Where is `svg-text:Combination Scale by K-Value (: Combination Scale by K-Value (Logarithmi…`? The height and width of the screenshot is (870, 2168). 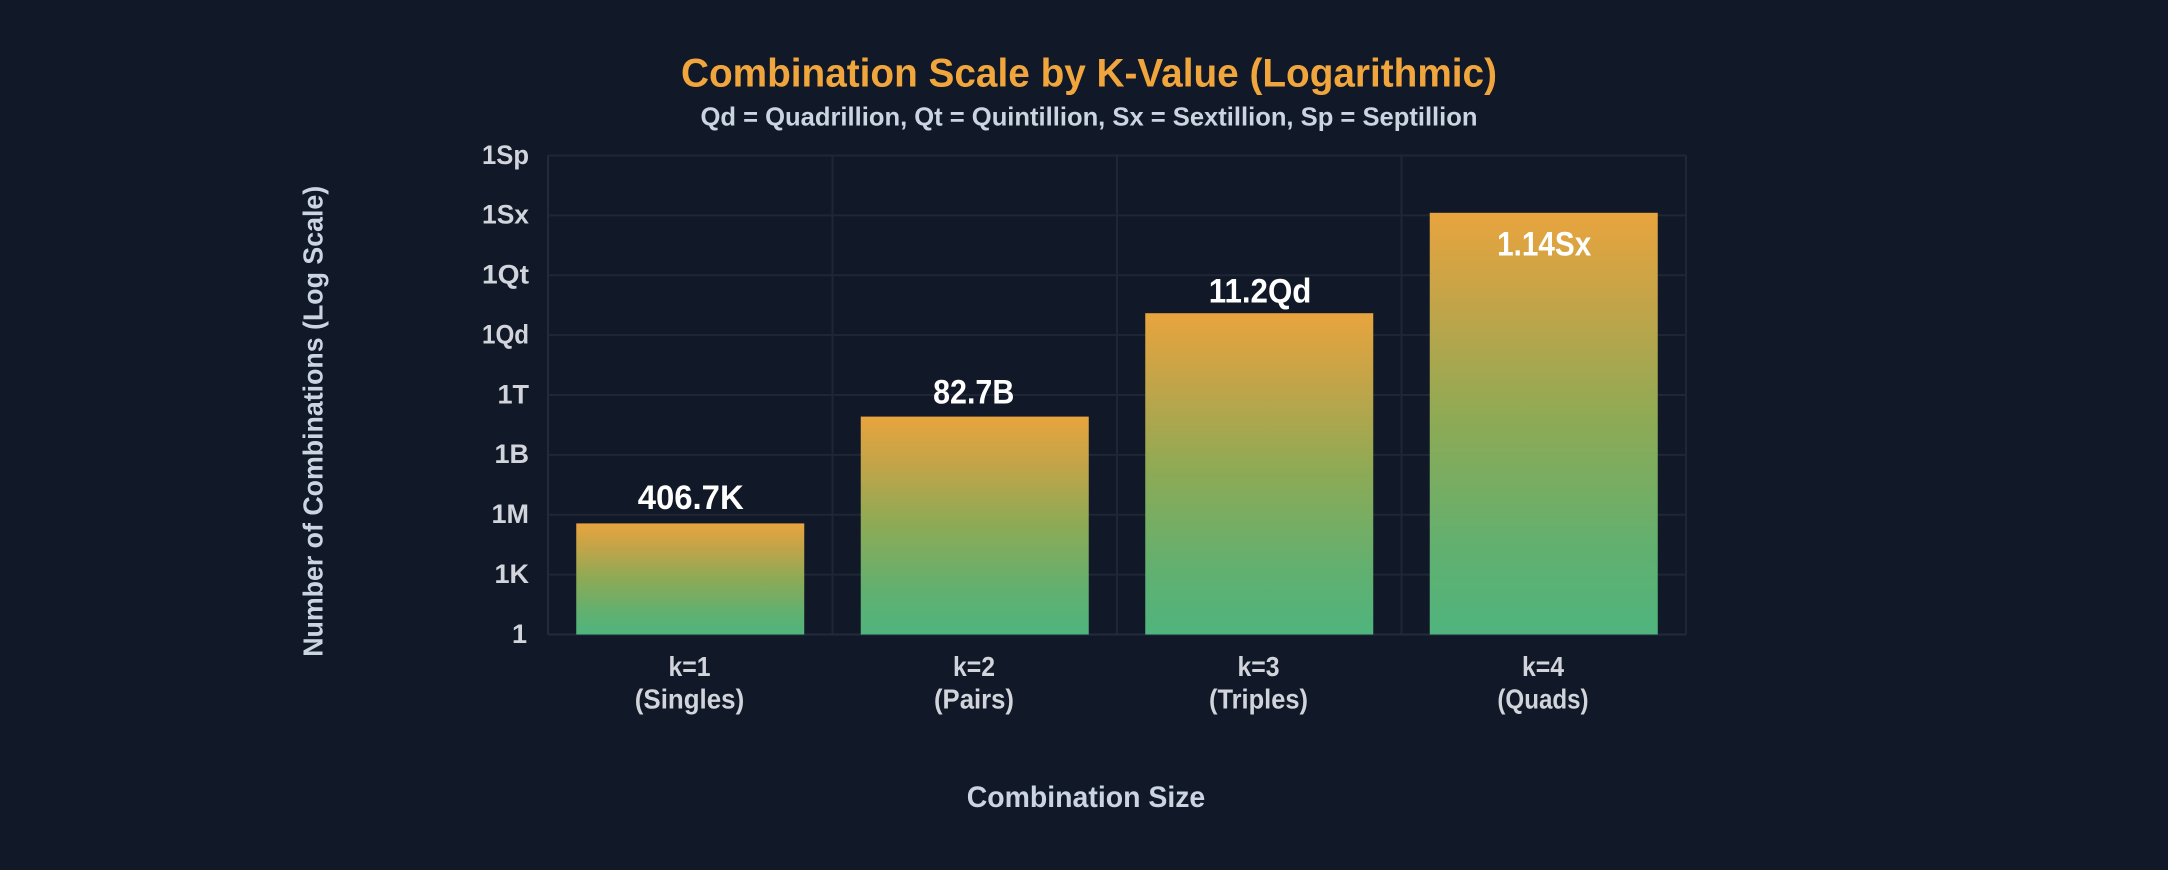
svg-text:Combination Scale by K-Value (: Combination Scale by K-Value (Logarithmi… is located at coordinates (1089, 74).